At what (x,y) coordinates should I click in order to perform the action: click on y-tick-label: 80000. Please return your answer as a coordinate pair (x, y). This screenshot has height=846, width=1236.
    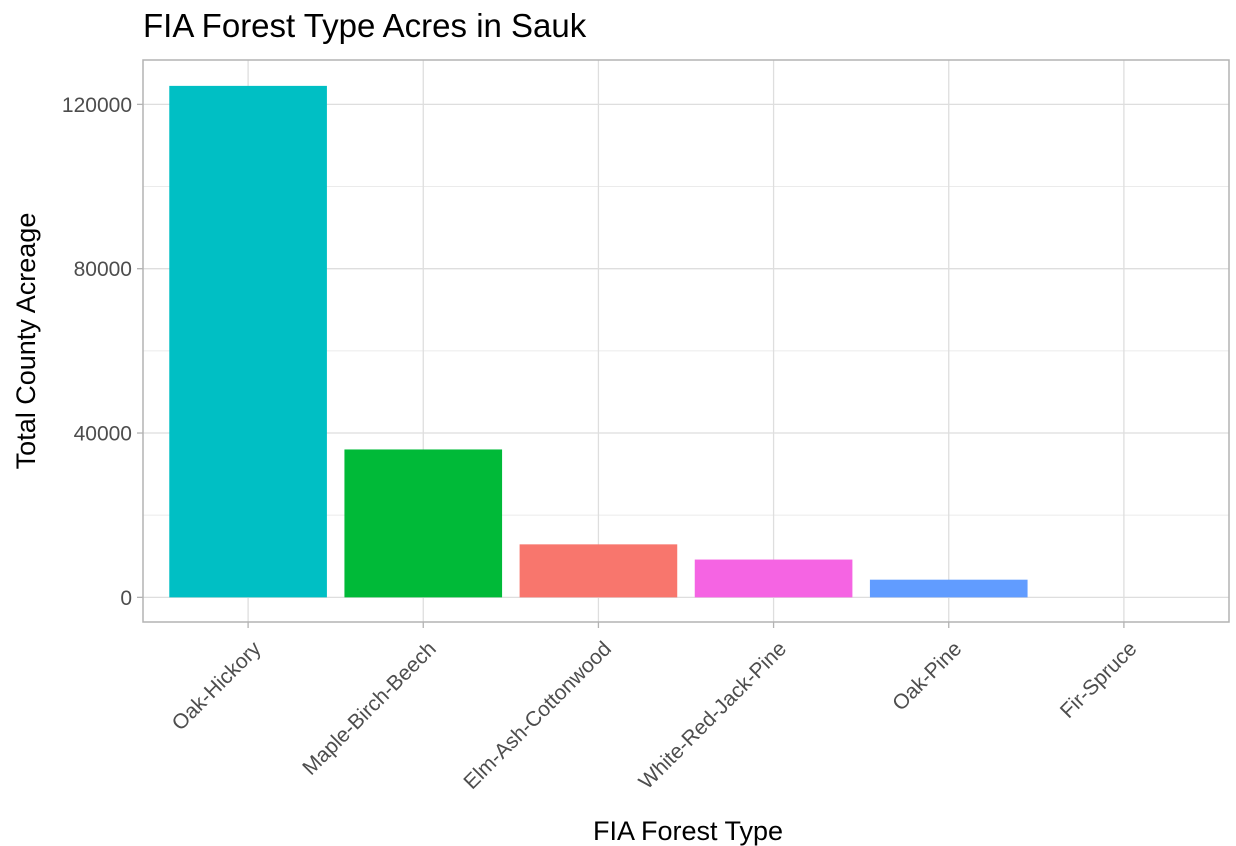
    Looking at the image, I should click on (103, 269).